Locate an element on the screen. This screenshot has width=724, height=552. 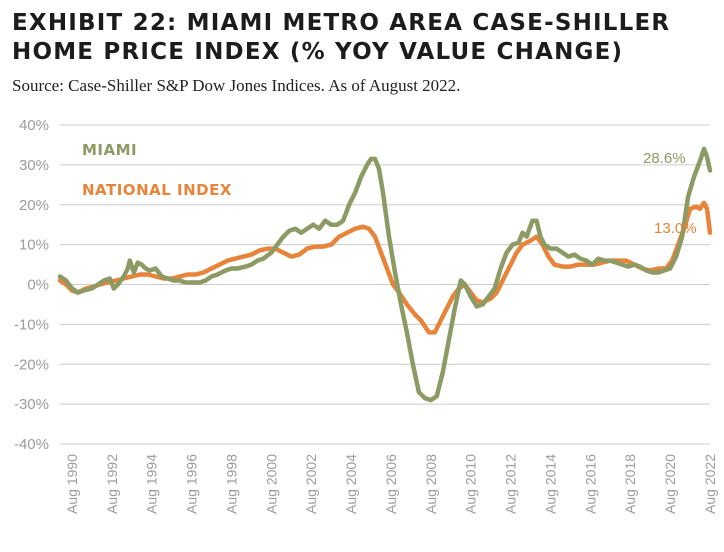
x-tick-label: Aug 2014 is located at coordinates (550, 484).